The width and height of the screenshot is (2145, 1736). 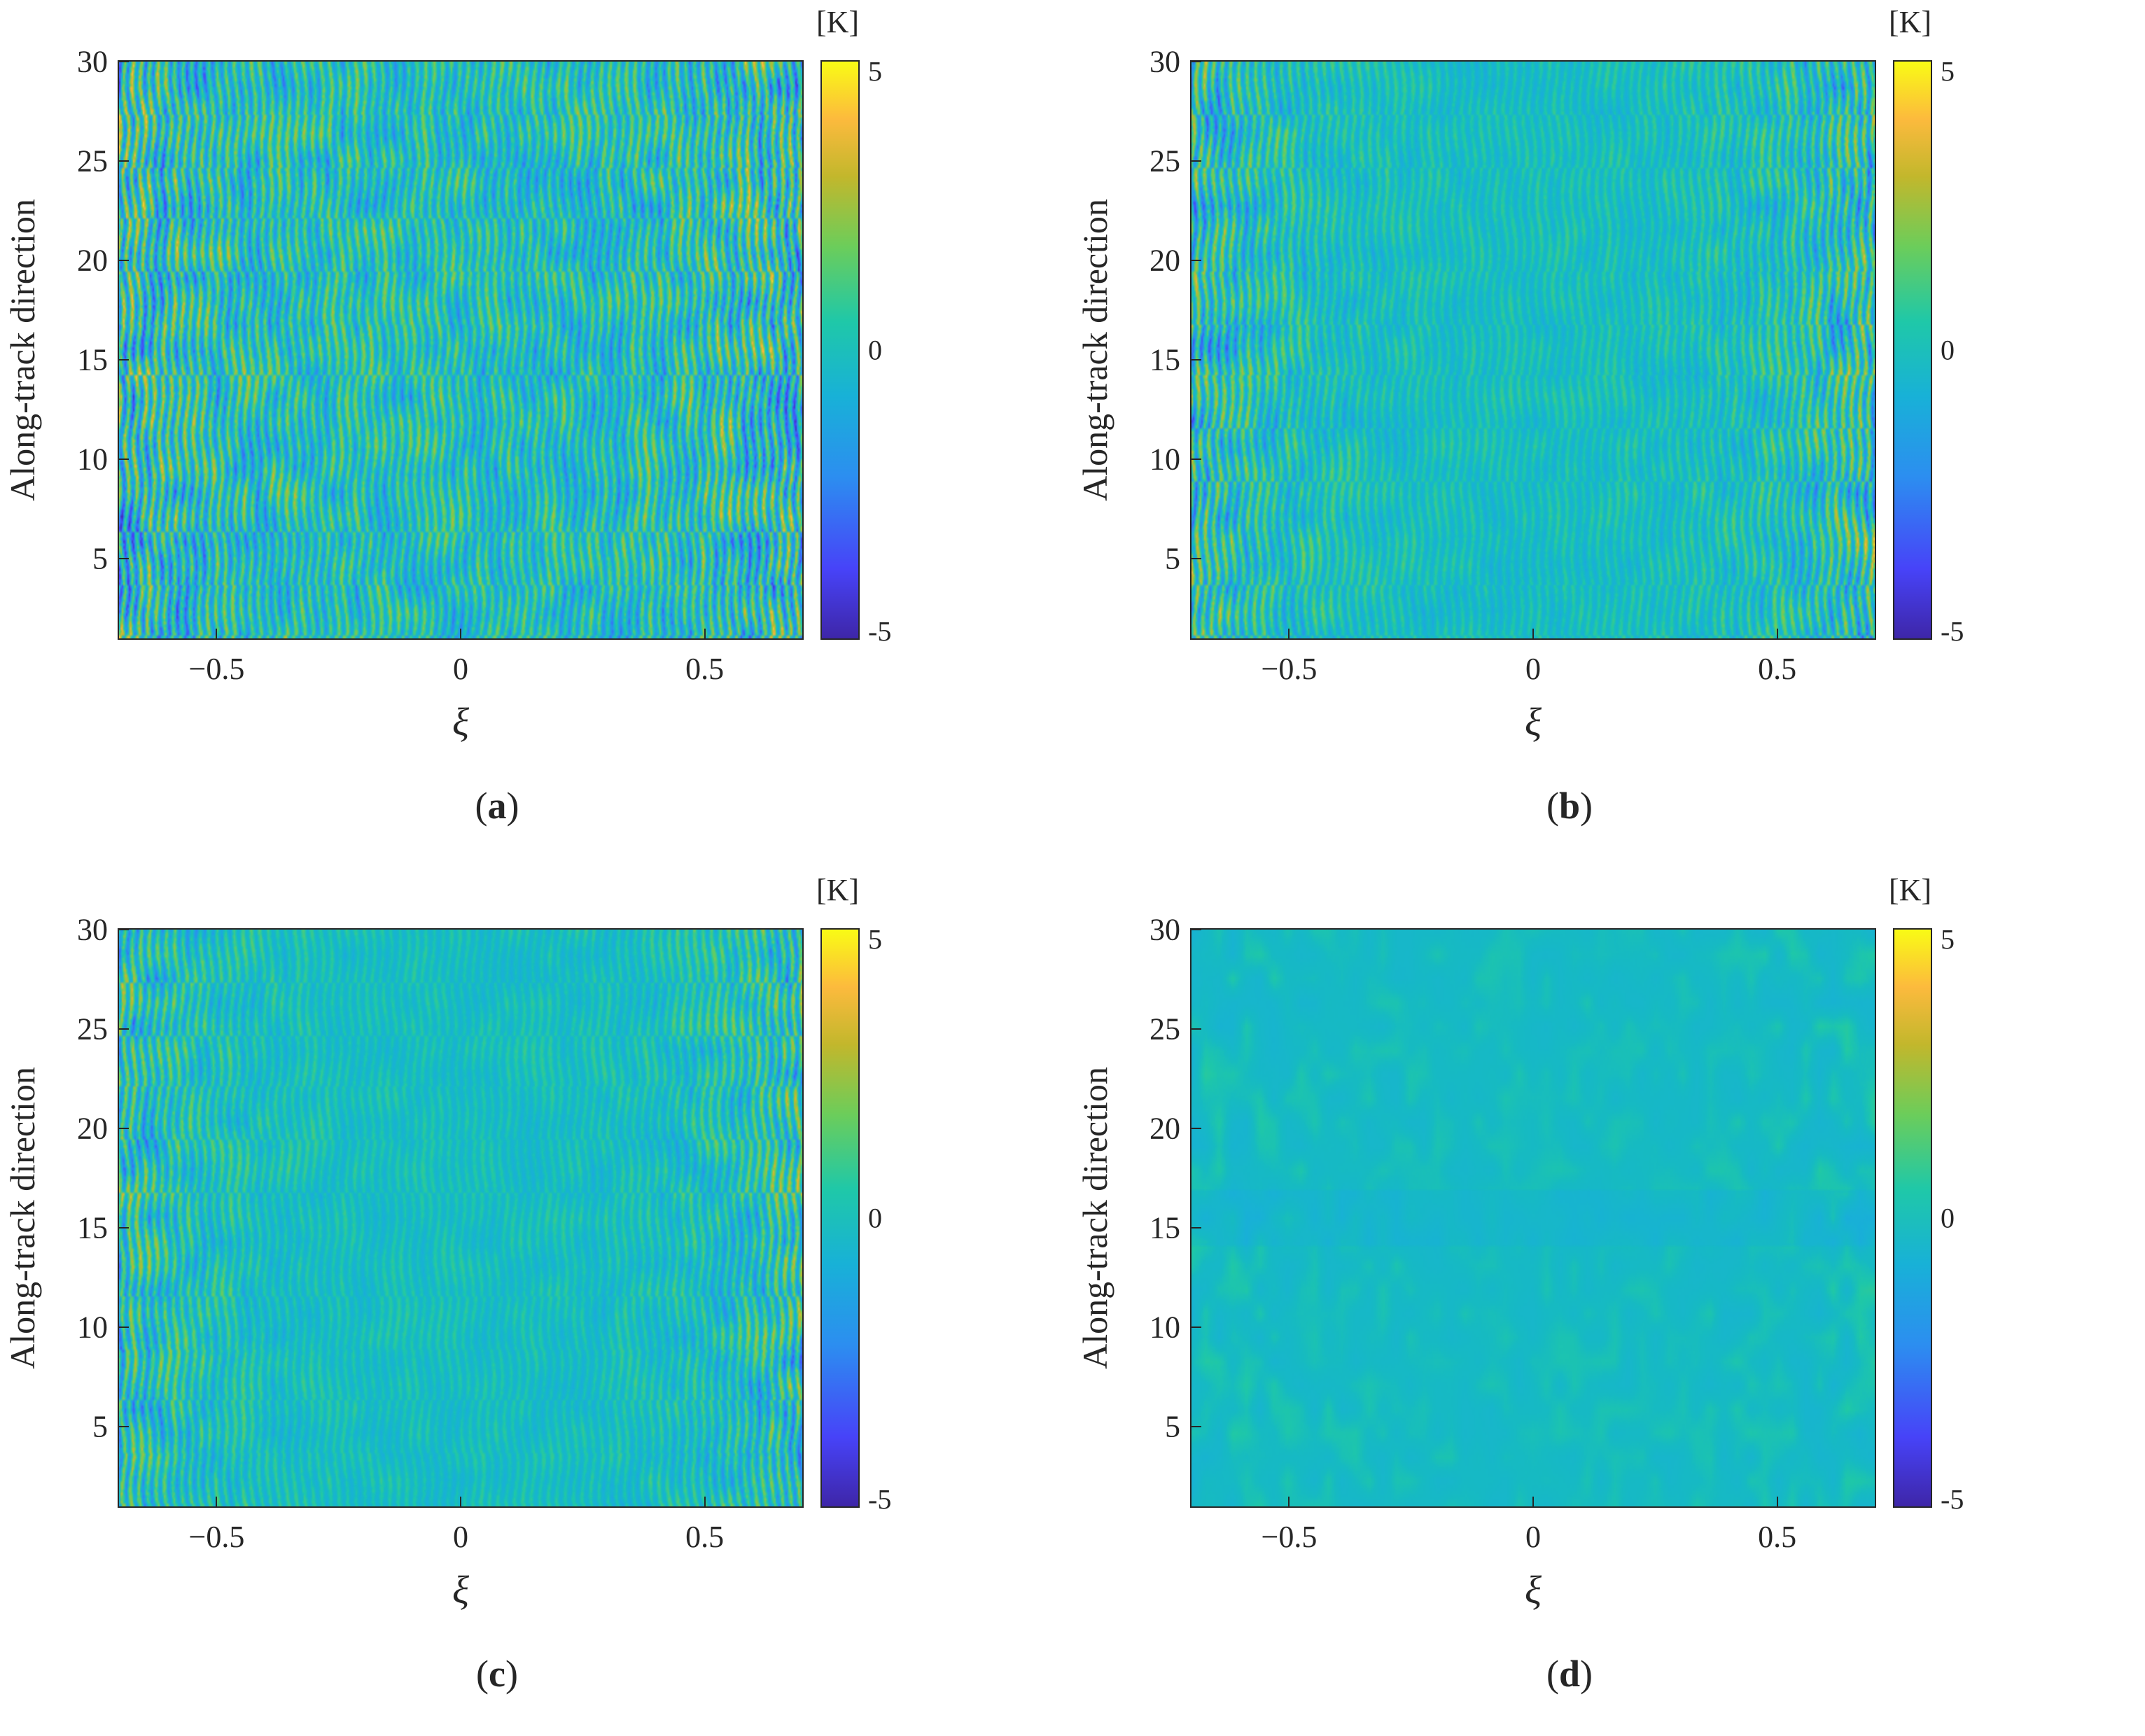 I want to click on panel-caption: (a), so click(x=497, y=806).